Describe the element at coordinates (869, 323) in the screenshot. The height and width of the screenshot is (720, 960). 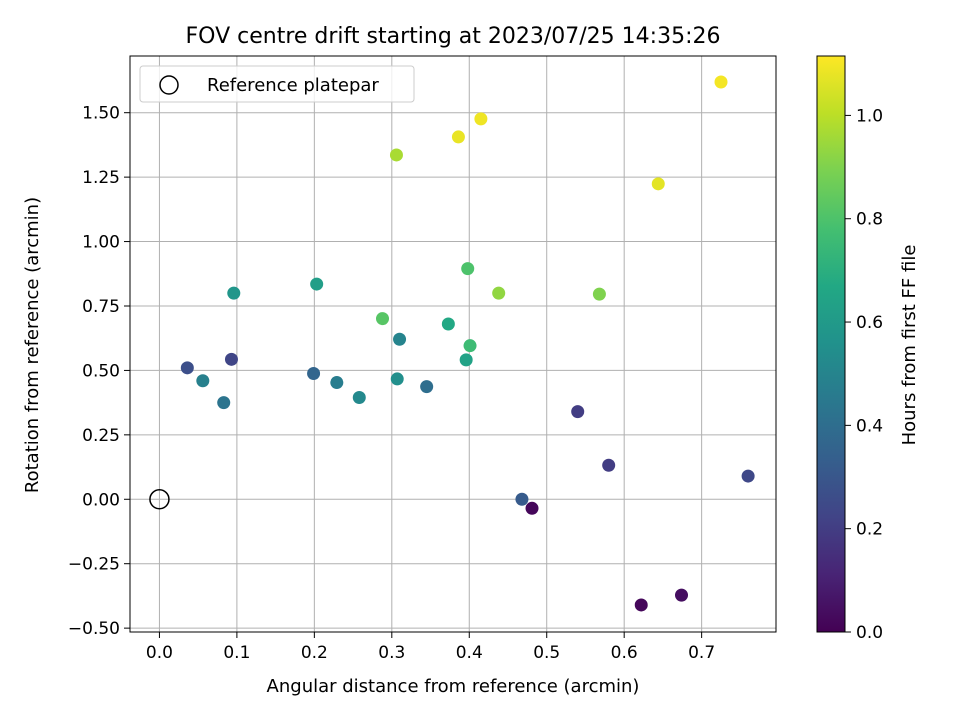
I see `colorbar-tick-label: 0.6` at that location.